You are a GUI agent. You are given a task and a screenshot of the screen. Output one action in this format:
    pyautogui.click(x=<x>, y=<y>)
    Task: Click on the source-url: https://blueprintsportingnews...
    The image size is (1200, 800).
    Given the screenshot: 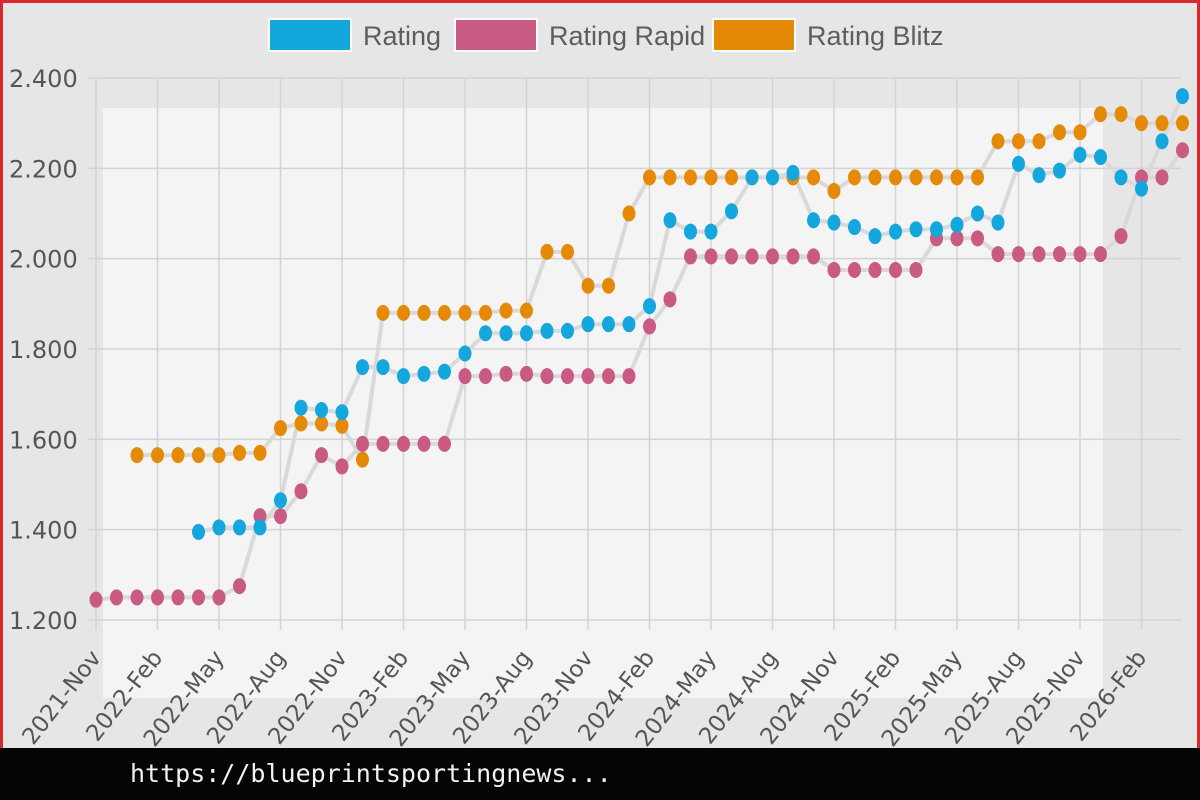 What is the action you would take?
    pyautogui.click(x=600, y=774)
    